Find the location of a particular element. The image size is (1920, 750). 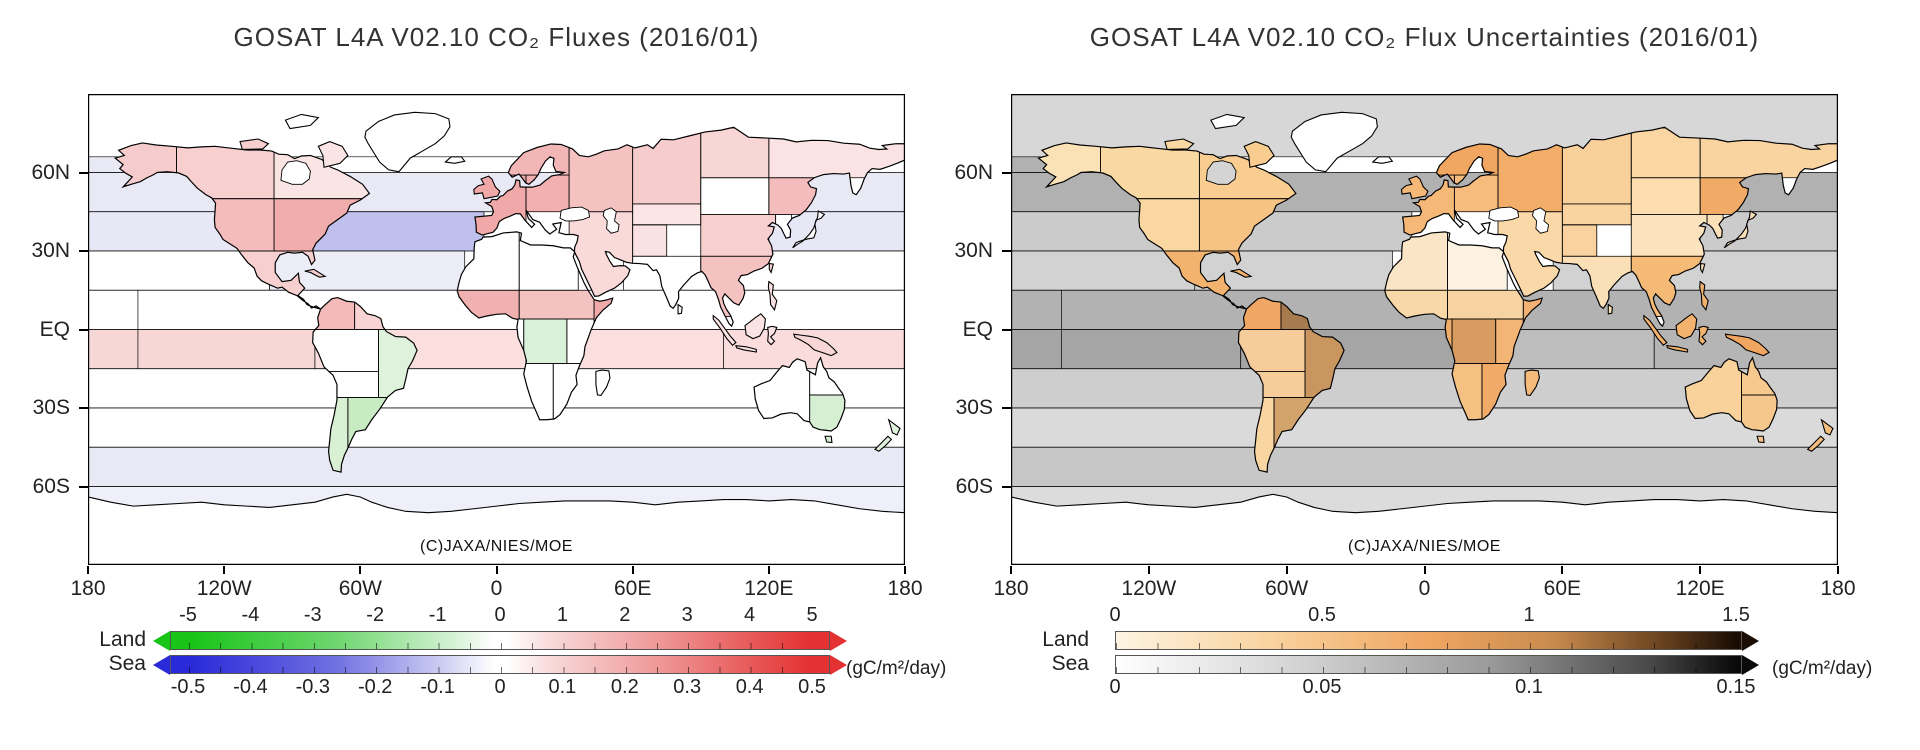

copyright-0: (C)JAXA/NIES/MOE is located at coordinates (496, 546).